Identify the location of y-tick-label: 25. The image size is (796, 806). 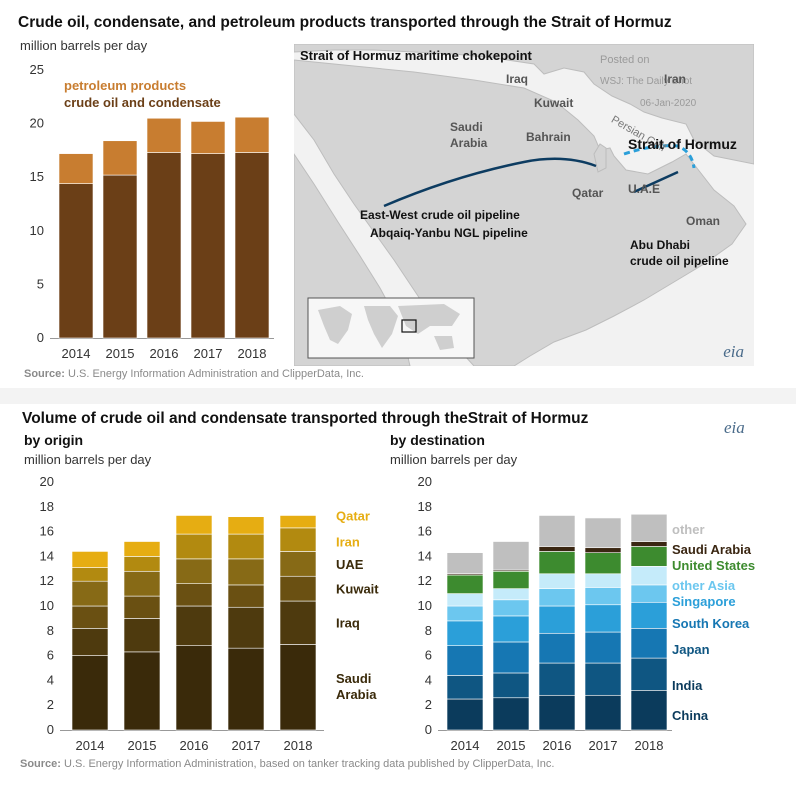
(37, 69).